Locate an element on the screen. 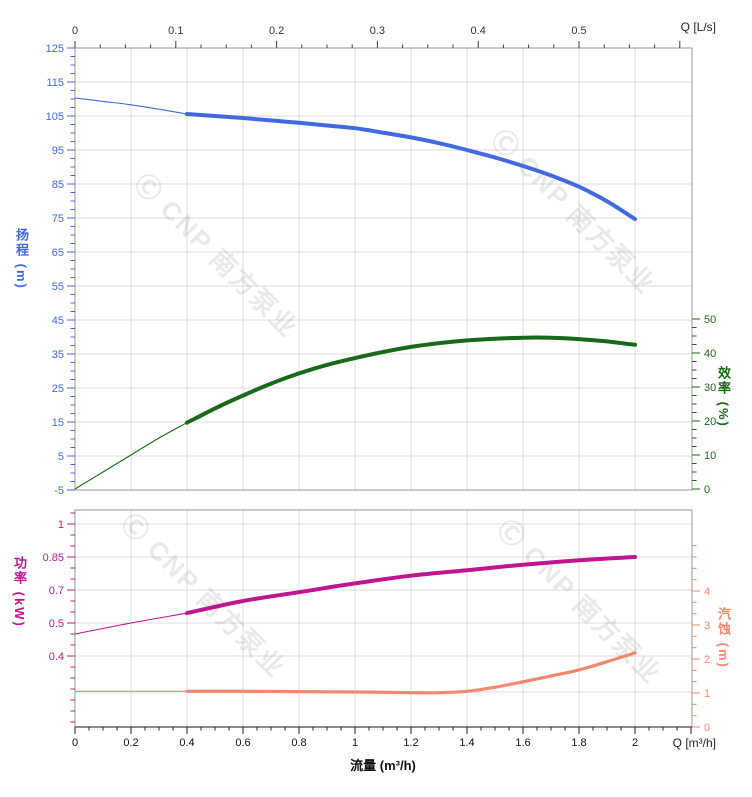  power-axis-tick-label: 0.5 is located at coordinates (56, 624).